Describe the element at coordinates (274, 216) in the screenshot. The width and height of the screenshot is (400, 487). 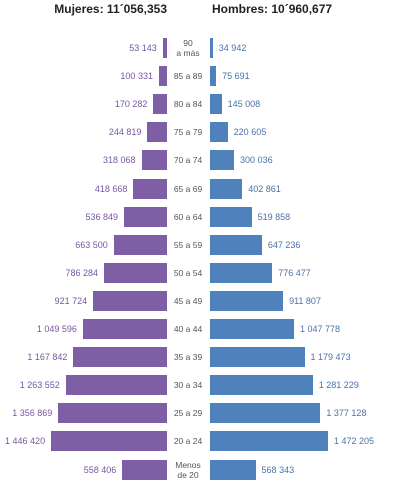
I see `value-label: 519 858` at that location.